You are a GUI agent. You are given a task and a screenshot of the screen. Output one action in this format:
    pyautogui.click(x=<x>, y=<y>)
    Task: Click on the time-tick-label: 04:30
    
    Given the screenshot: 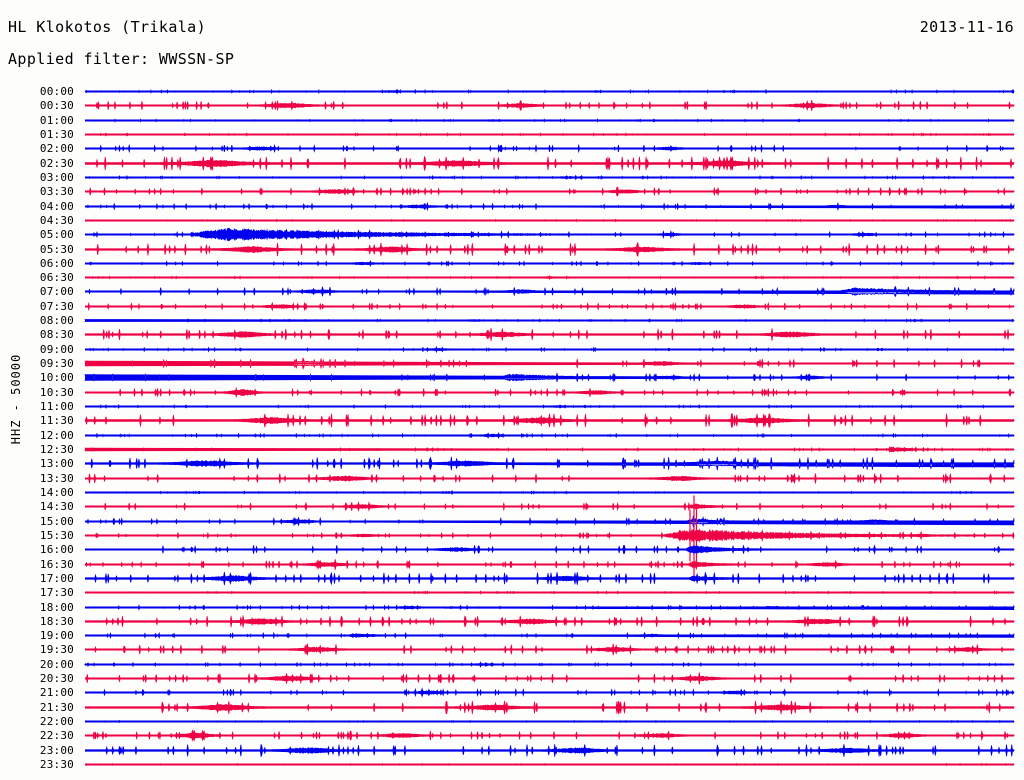 What is the action you would take?
    pyautogui.click(x=56, y=220)
    